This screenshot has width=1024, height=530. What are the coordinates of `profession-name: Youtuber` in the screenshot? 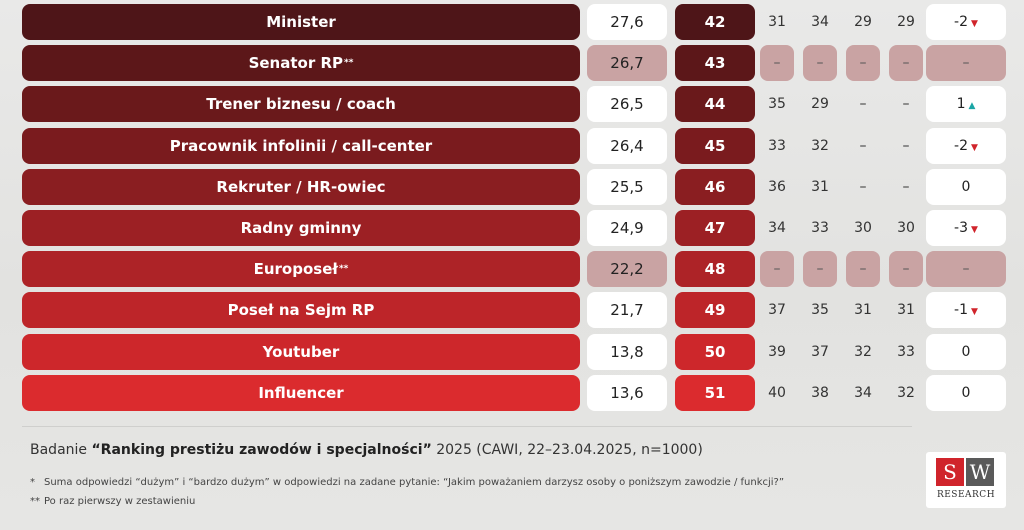 It's located at (301, 351).